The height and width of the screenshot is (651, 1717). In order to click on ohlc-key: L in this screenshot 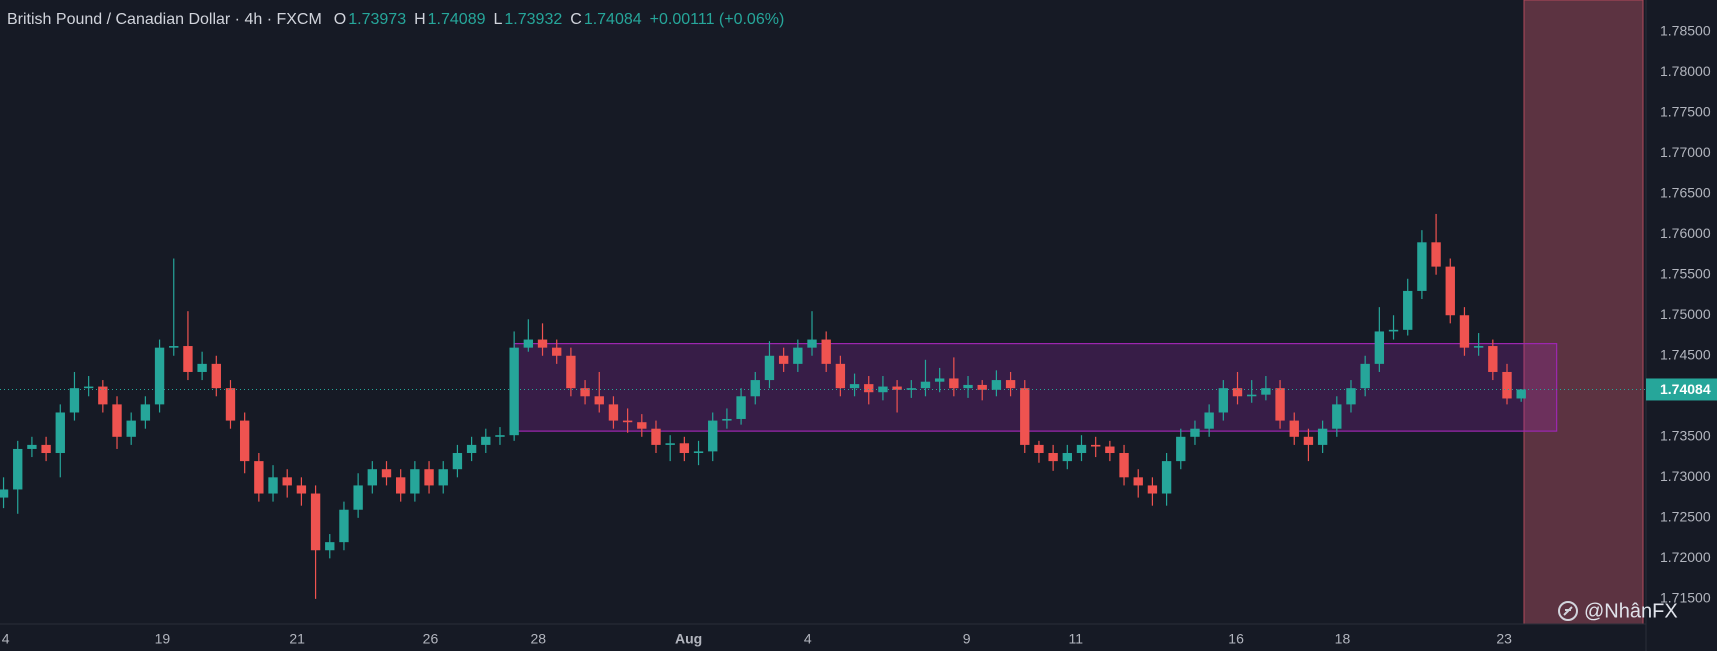, I will do `click(498, 19)`.